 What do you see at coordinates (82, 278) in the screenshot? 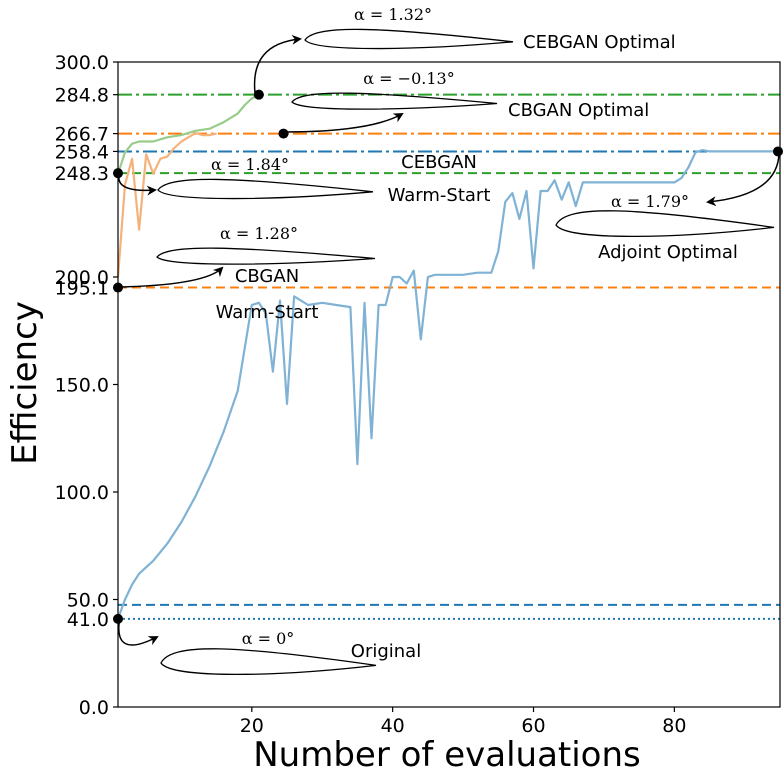
I see `y-tick-label-6: 200.0` at bounding box center [82, 278].